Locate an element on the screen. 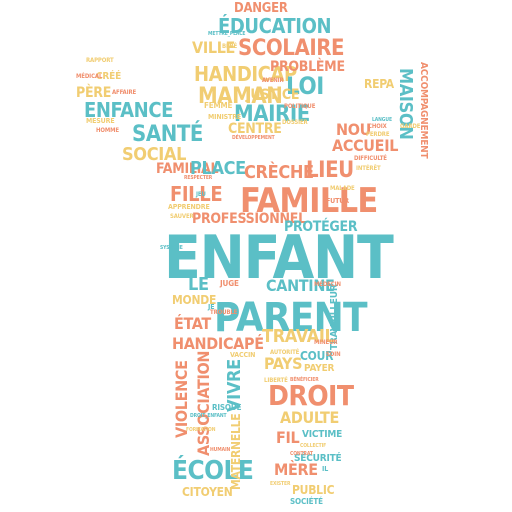  word-malade: MALADE is located at coordinates (342, 188).